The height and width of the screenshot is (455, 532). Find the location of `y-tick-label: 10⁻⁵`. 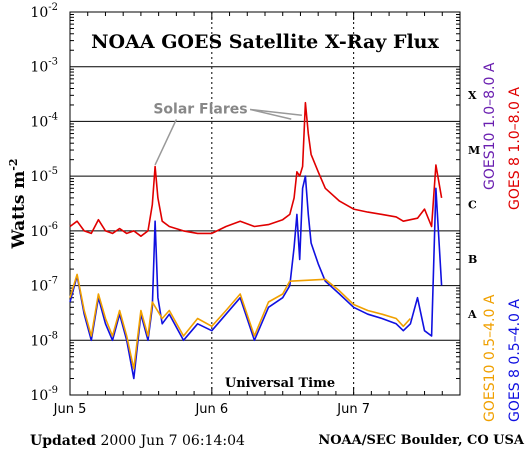

y-tick-label: 10⁻⁵ is located at coordinates (44, 175).